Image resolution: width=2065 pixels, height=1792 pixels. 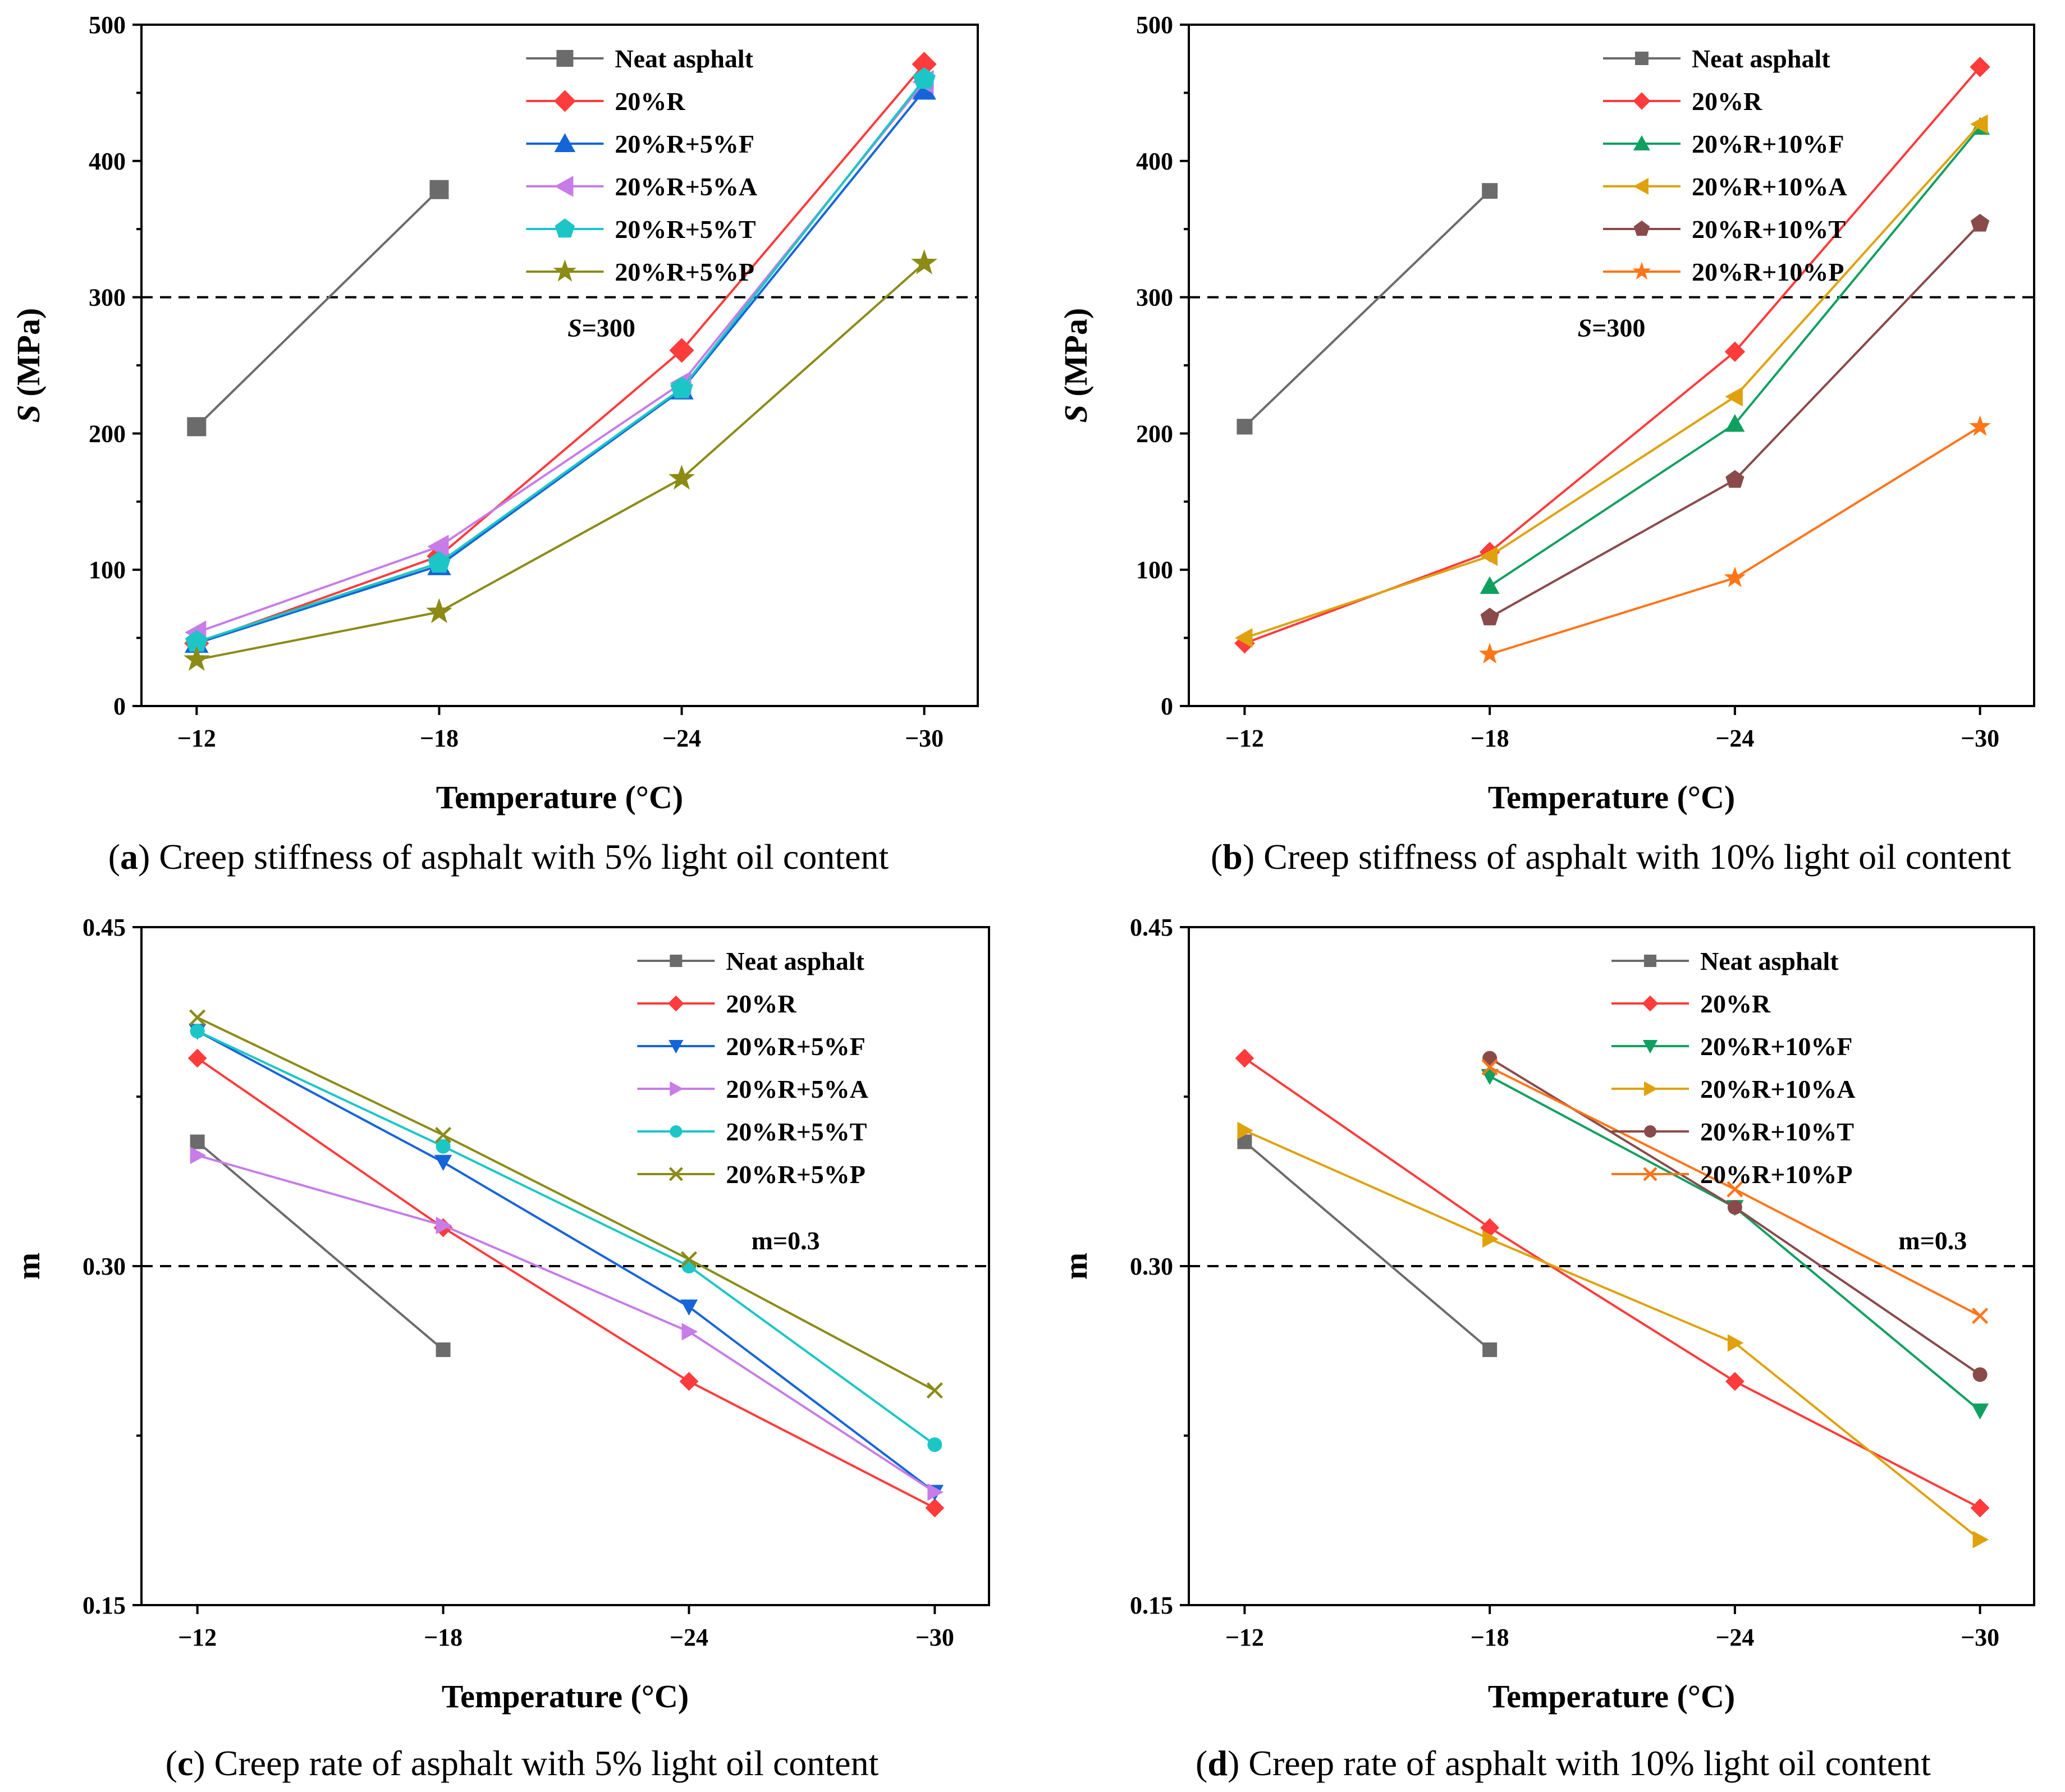 I want to click on series-20%R+10%P, so click(x=1734, y=540).